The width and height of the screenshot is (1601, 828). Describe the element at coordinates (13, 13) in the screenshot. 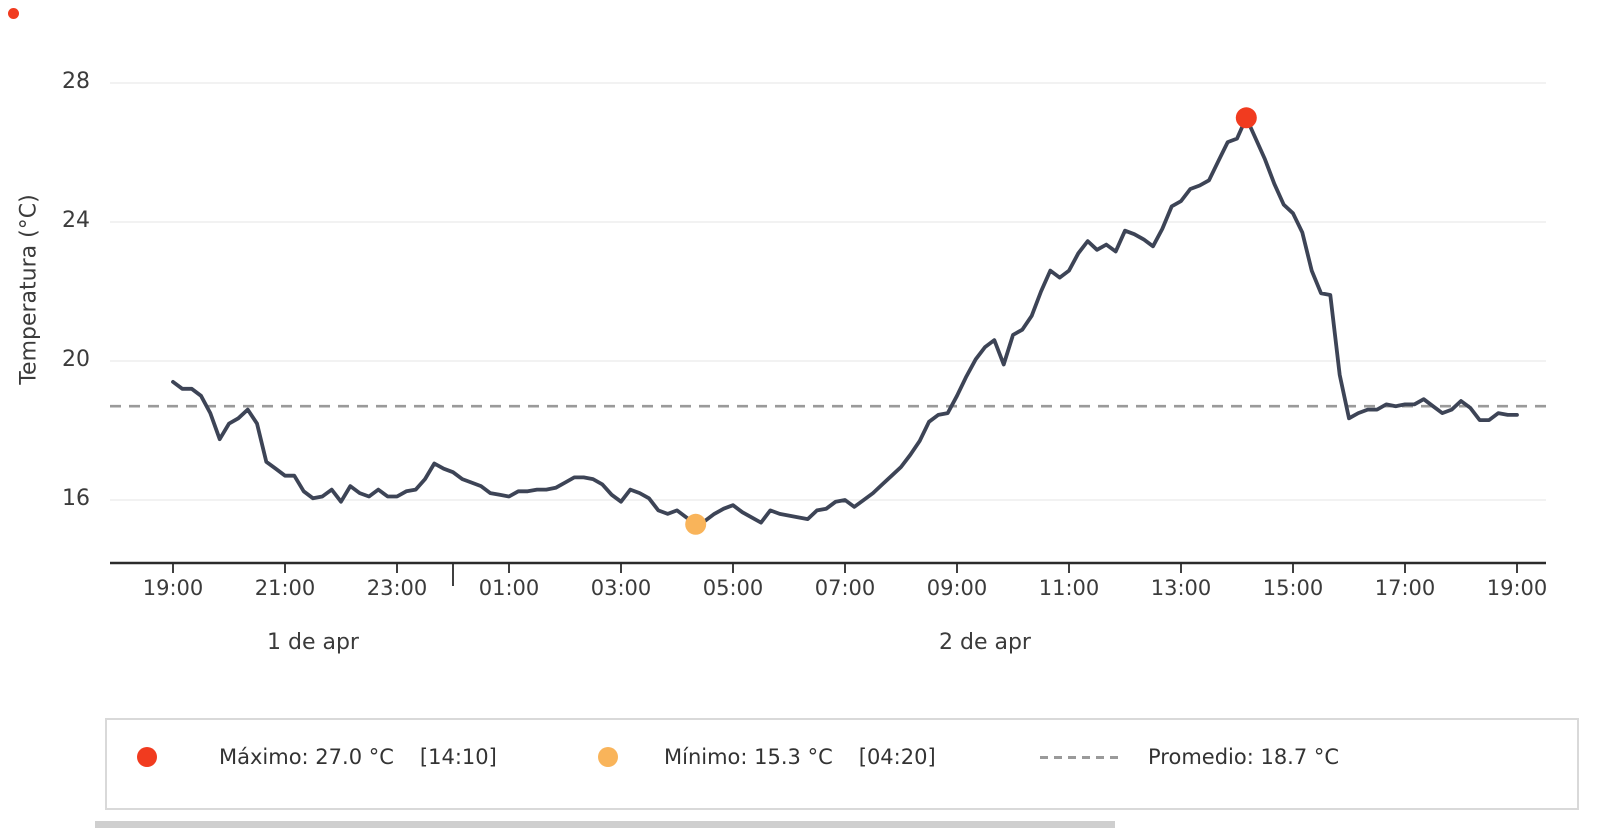

I see `cursor-dot` at that location.